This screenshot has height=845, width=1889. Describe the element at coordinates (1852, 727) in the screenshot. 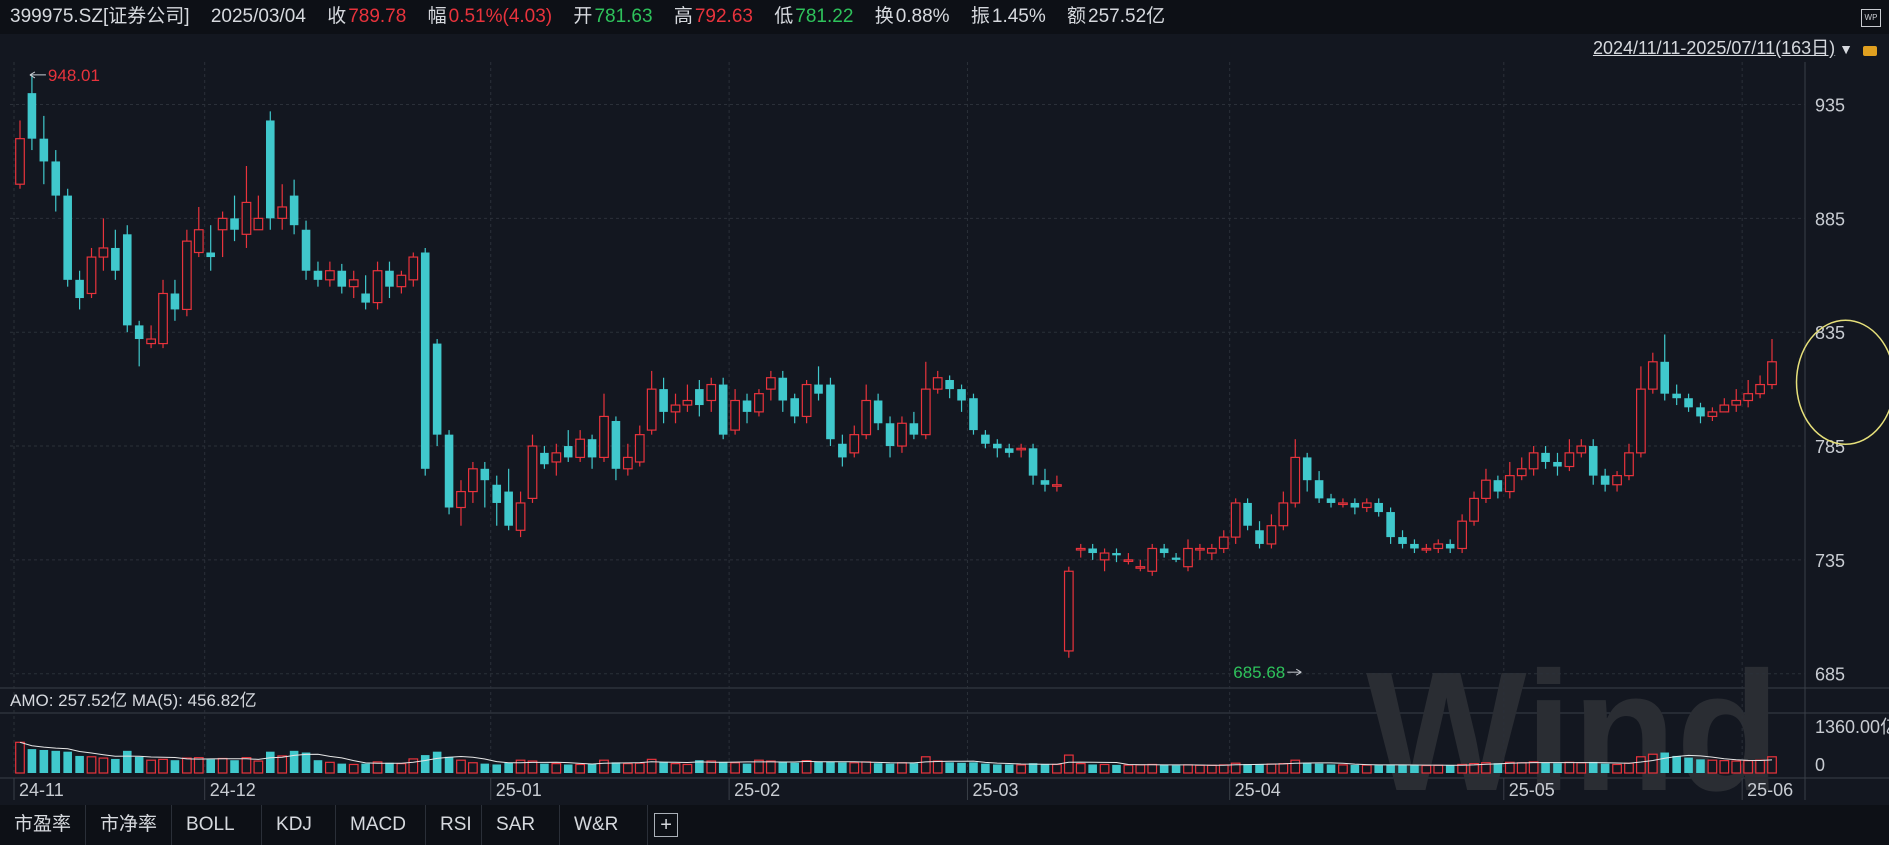

I see `volume-tick-label: 1360.00亿` at that location.